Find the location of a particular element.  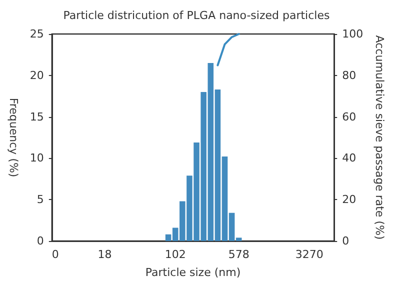

y2-tick-label: 40 is located at coordinates (349, 158).